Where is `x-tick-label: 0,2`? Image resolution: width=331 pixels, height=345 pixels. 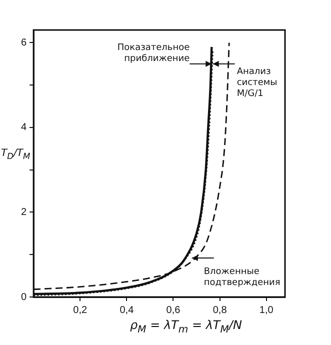
x-tick-label: 0,2 is located at coordinates (80, 310).